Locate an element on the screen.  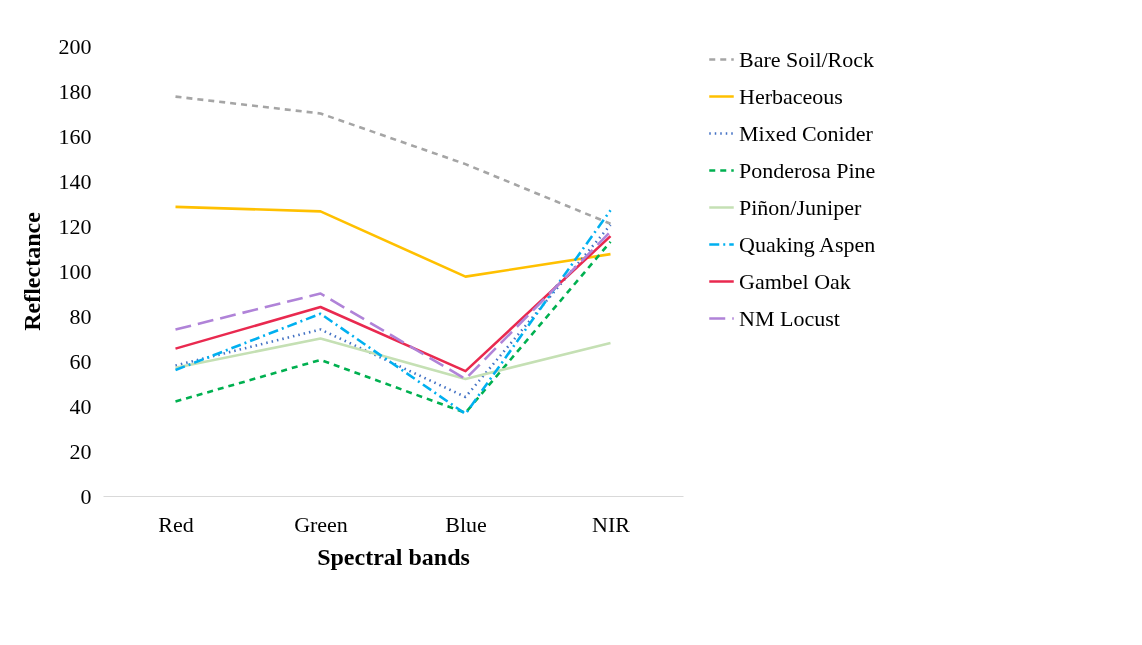
x-tick-label: Green is located at coordinates (321, 524).